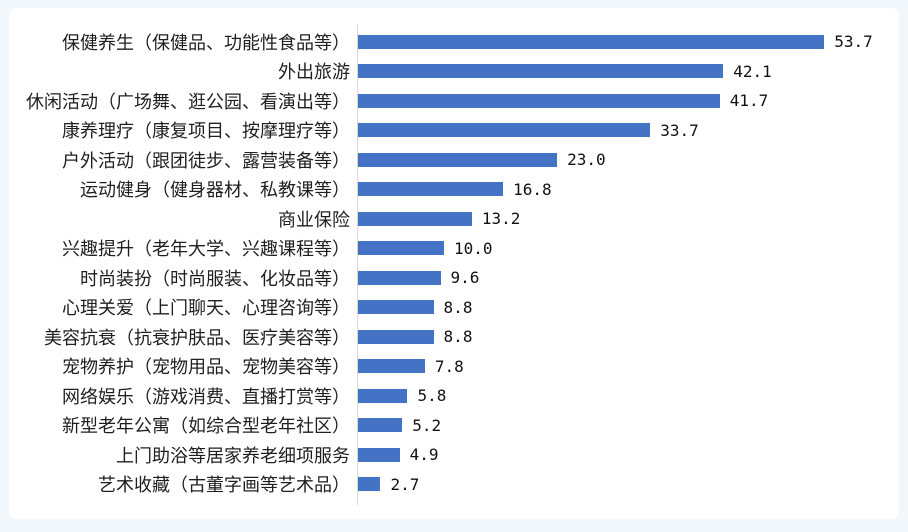 The width and height of the screenshot is (908, 532). I want to click on plot-area: 42.1, so click(628, 72).